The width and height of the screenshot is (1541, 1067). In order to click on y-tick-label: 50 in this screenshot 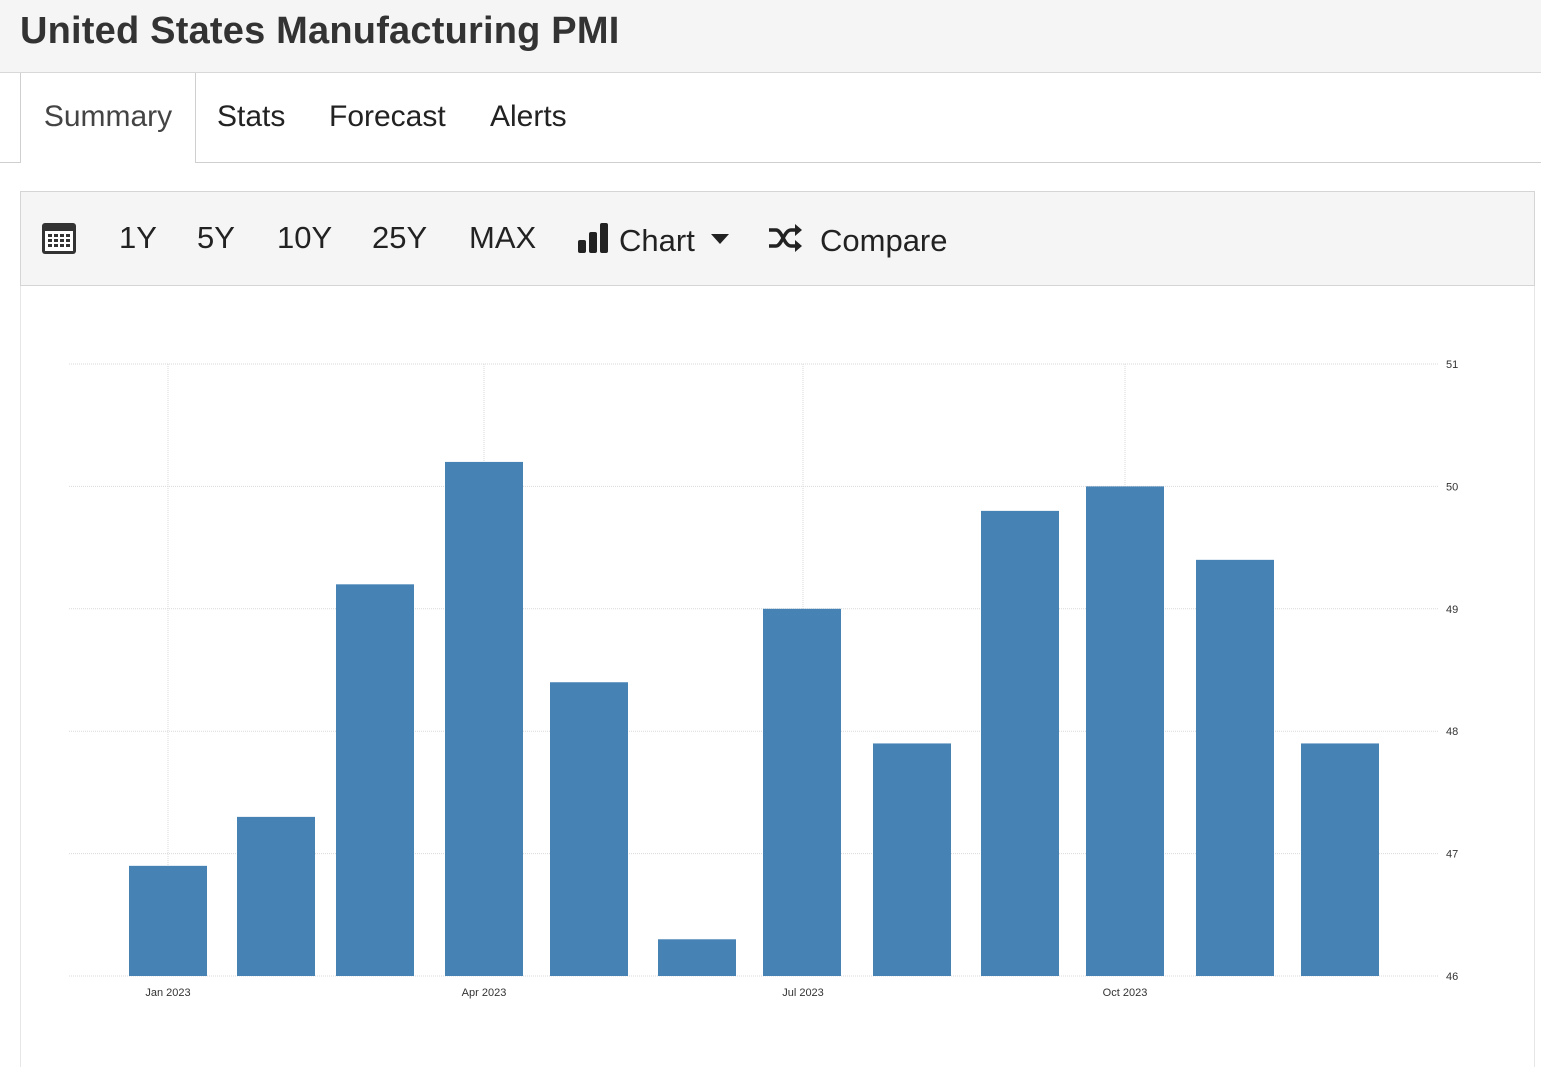, I will do `click(1452, 487)`.